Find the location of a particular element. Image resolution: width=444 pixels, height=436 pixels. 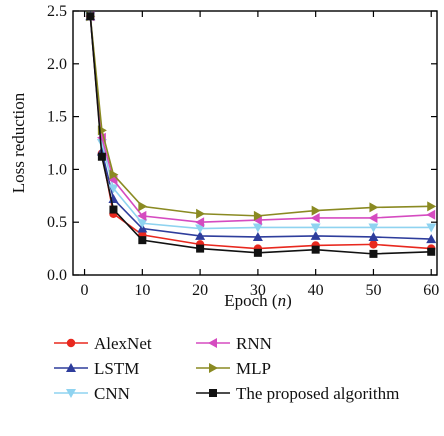

x-tick-label: 10 is located at coordinates (142, 290).